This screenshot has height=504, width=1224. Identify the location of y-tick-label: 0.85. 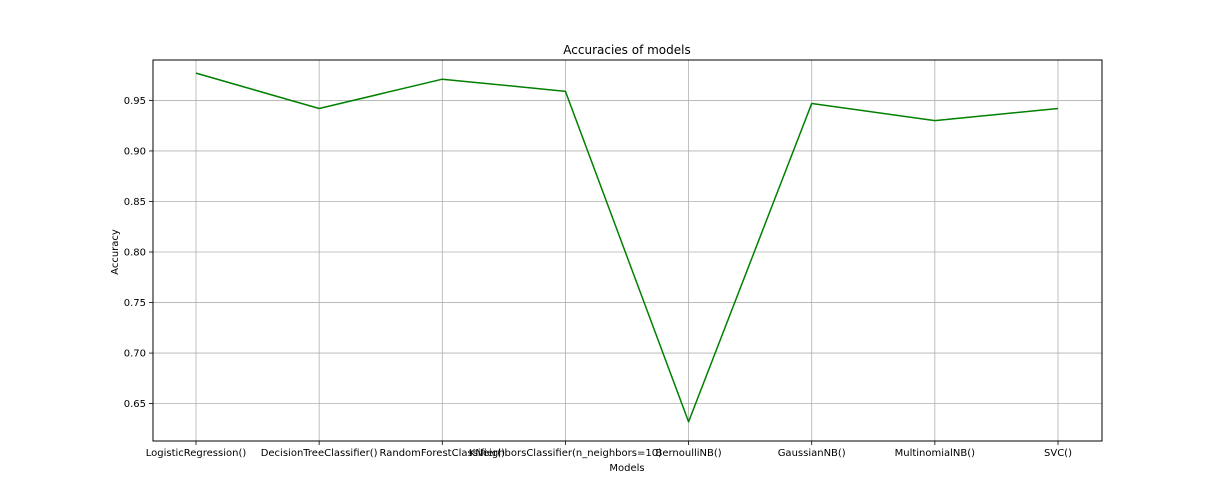
(135, 202).